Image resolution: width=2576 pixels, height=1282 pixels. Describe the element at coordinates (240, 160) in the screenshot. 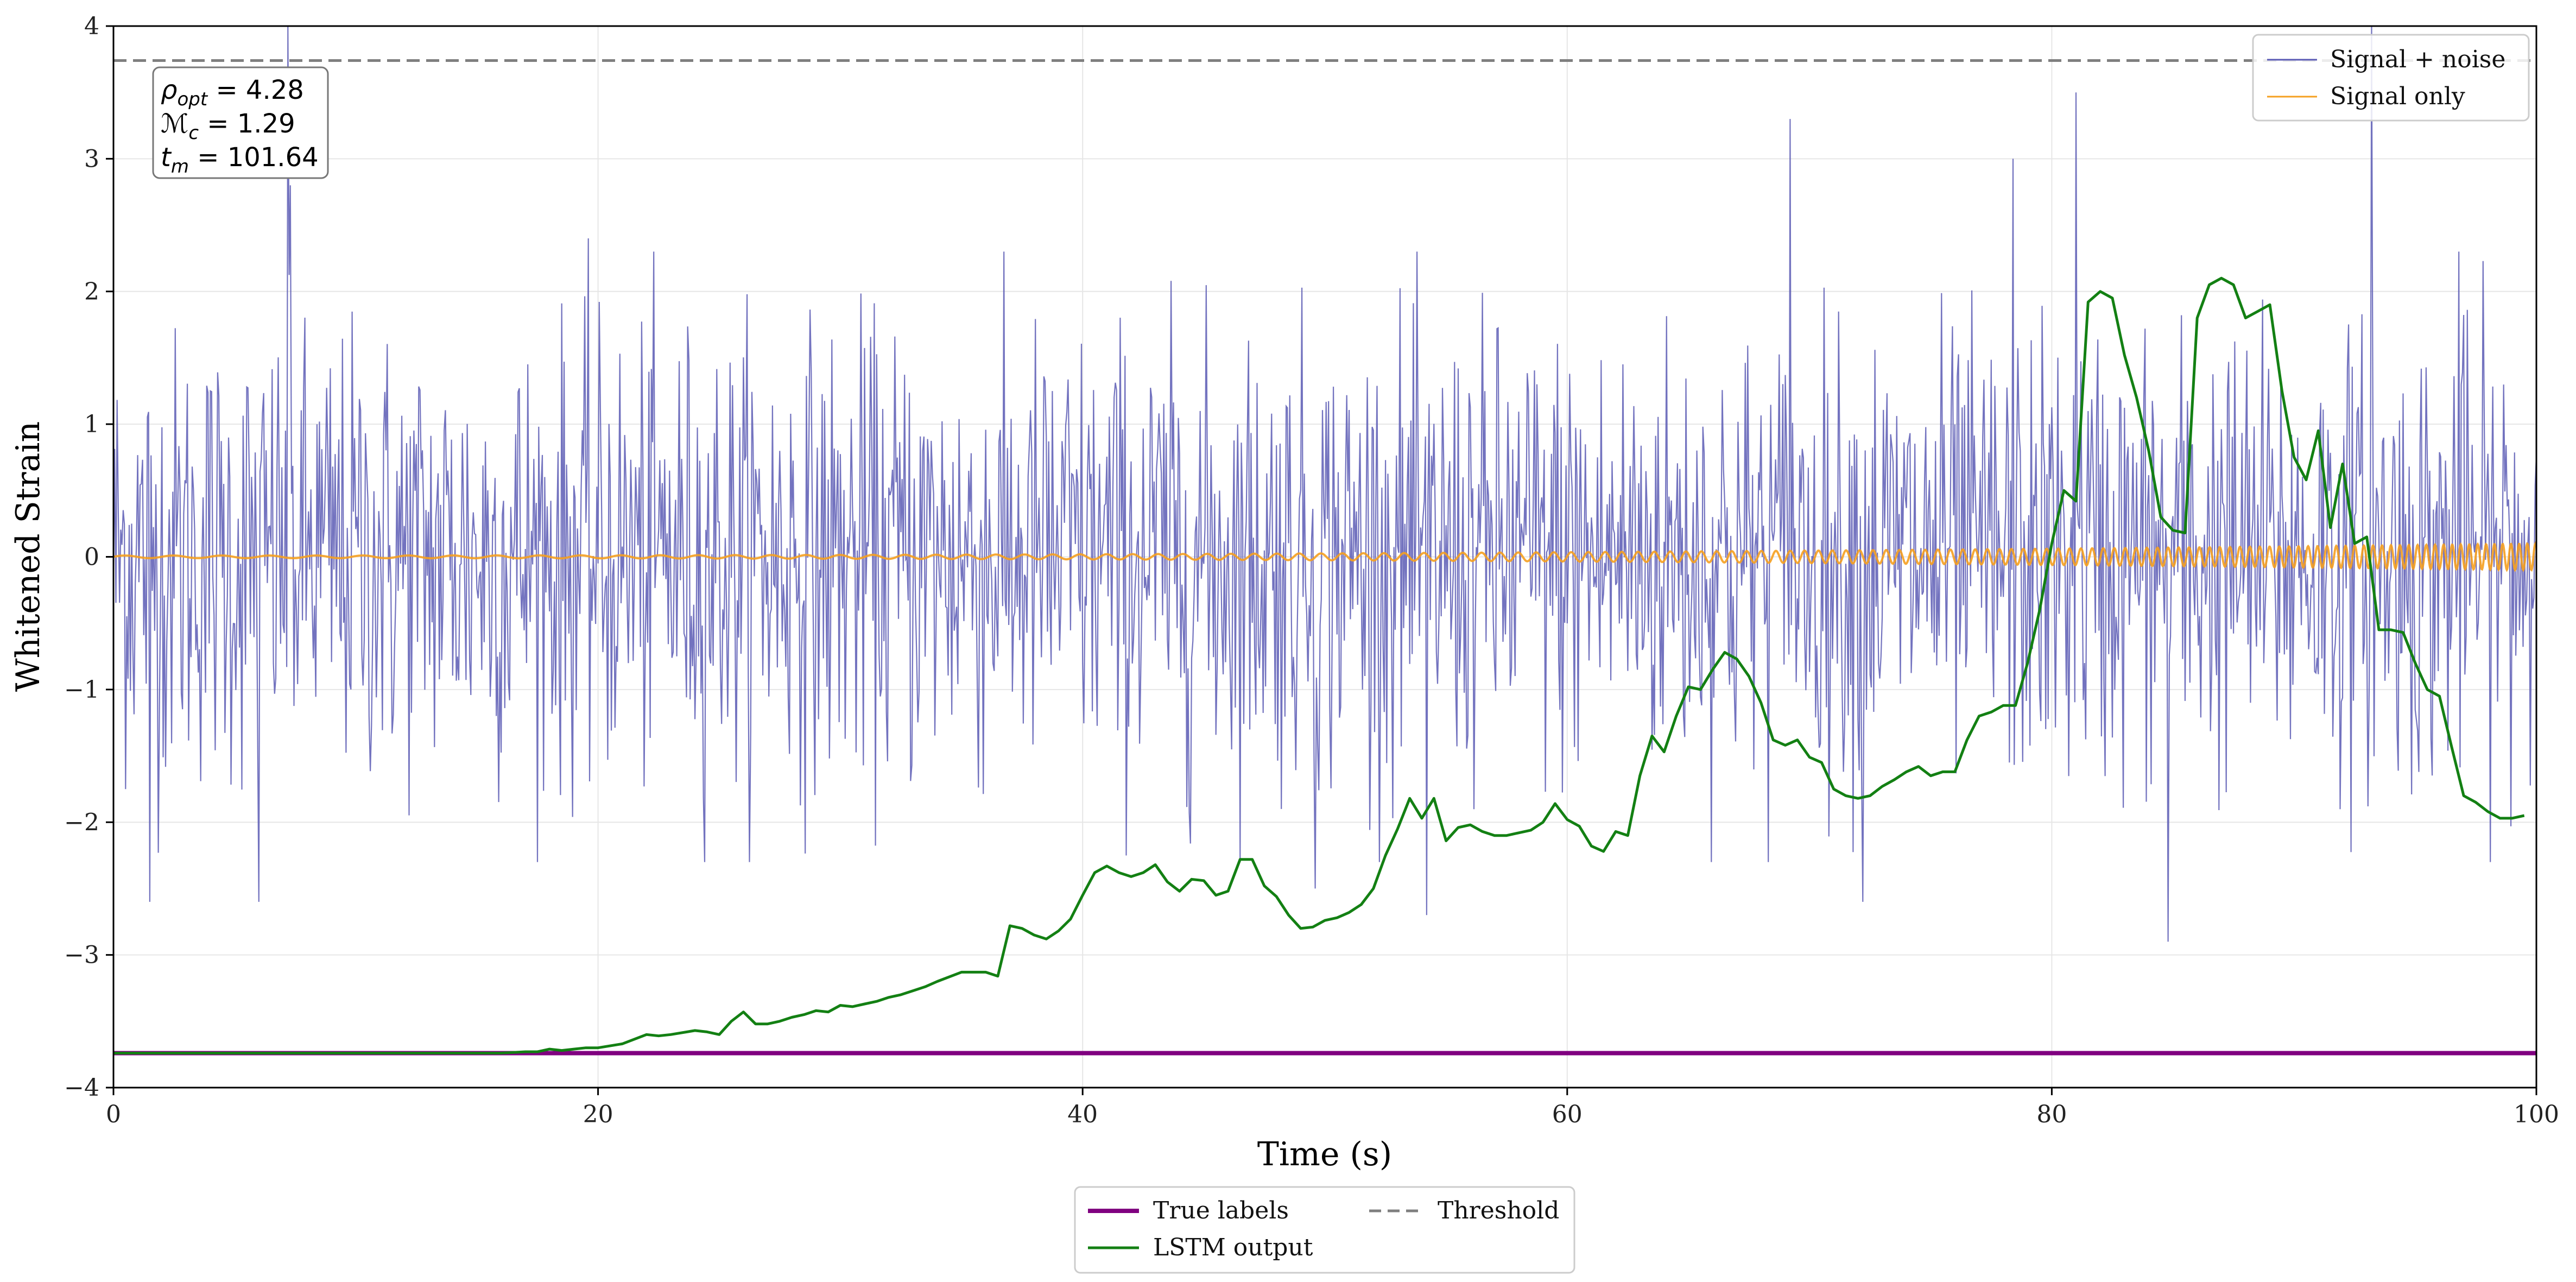

I see `annotation-merger-time: tm = 101.64` at that location.